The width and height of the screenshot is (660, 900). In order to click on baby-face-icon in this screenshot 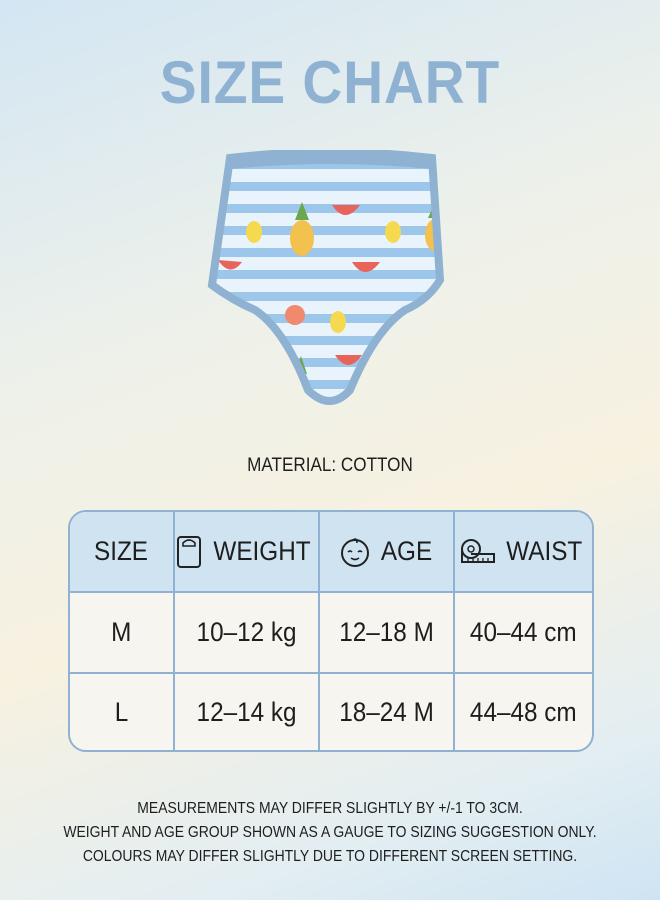, I will do `click(354, 552)`.